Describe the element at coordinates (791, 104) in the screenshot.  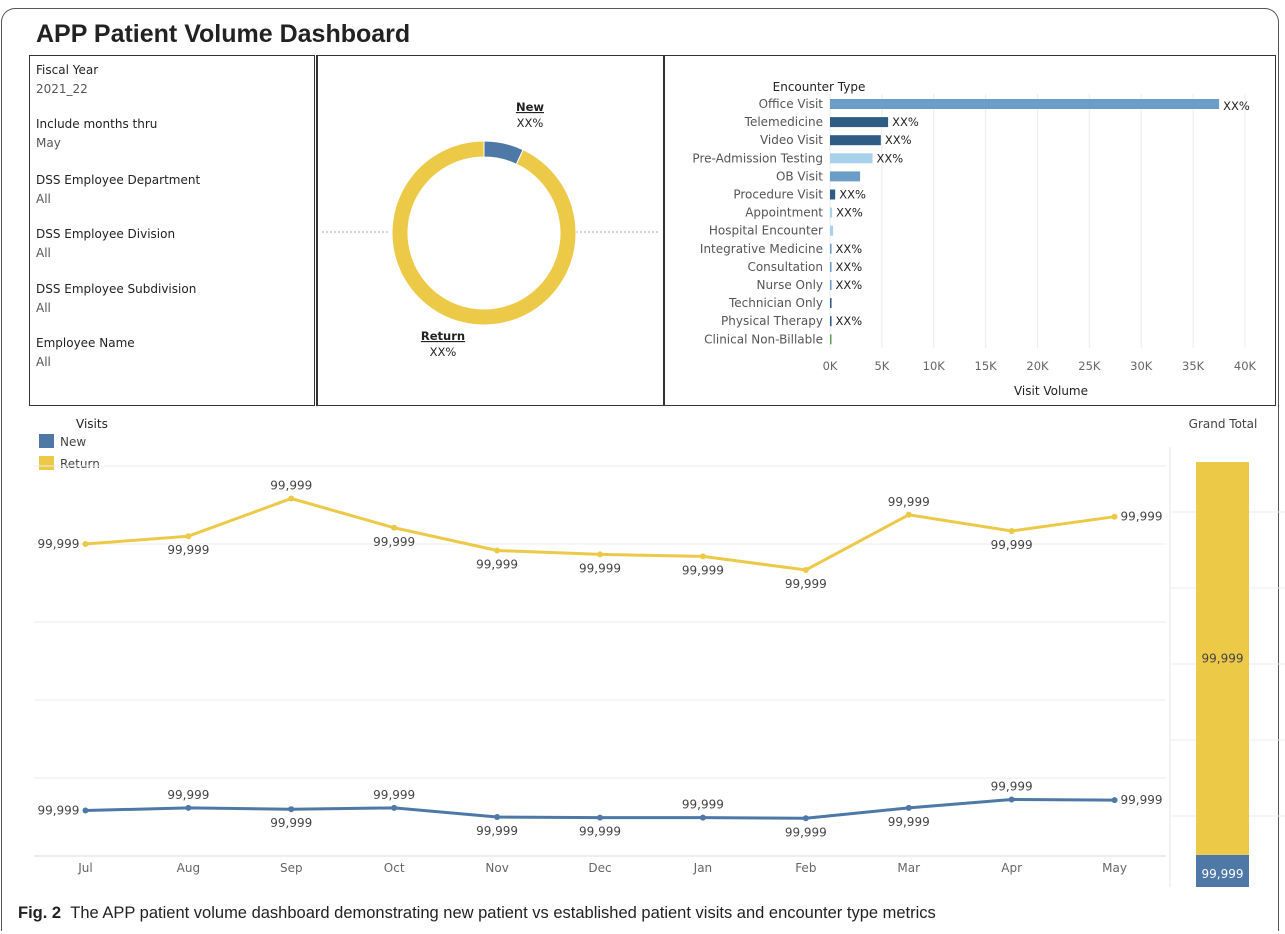
I see `bar-category-label: Office Visit` at that location.